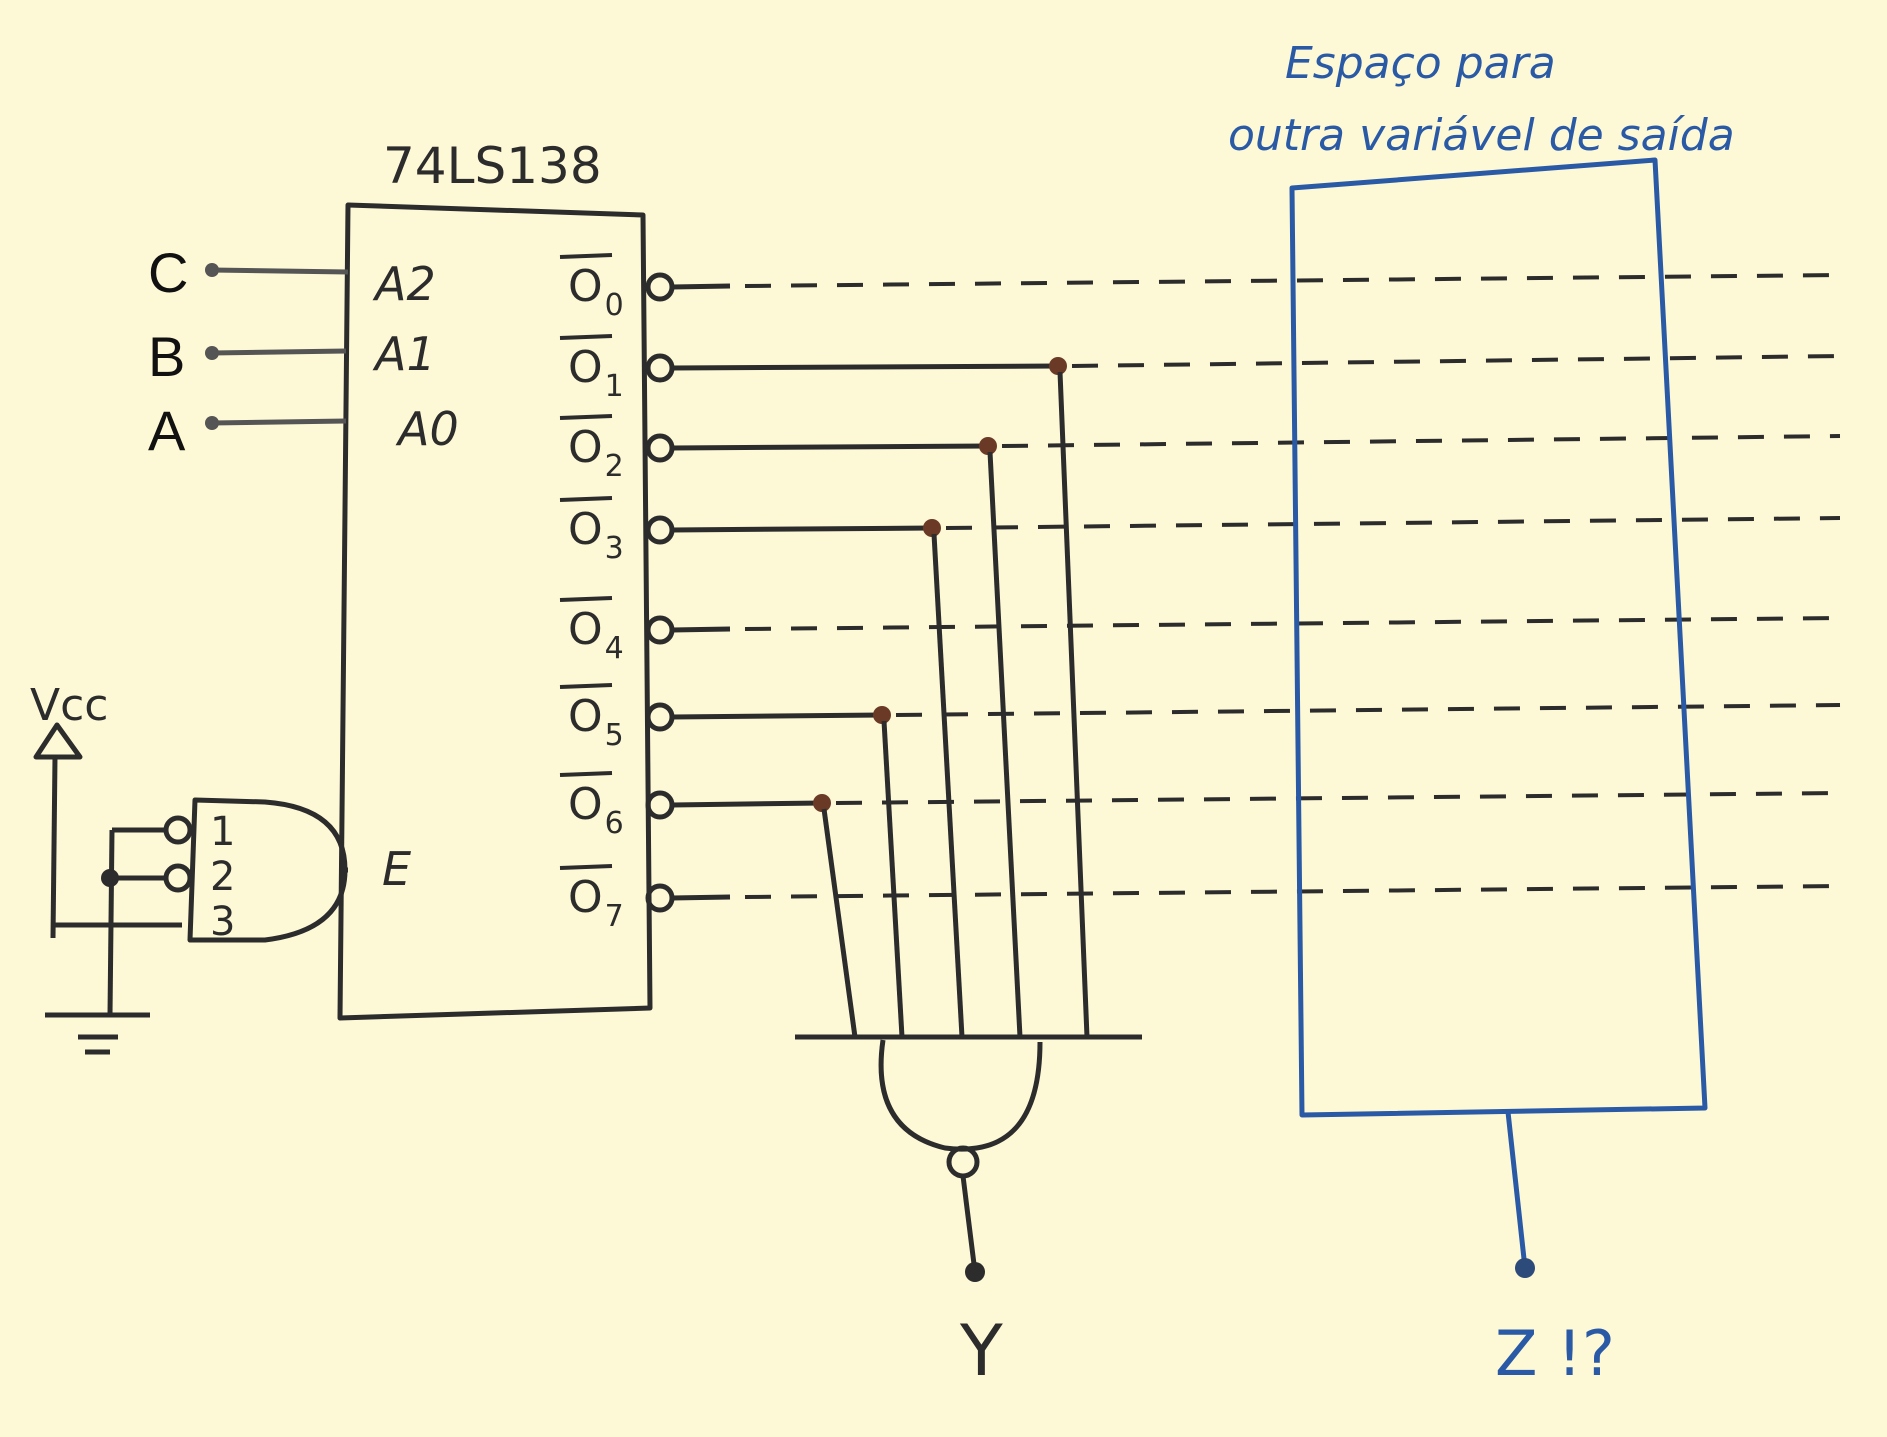 This screenshot has width=1887, height=1437. What do you see at coordinates (492, 166) in the screenshot?
I see `chip-name: 74LS138` at bounding box center [492, 166].